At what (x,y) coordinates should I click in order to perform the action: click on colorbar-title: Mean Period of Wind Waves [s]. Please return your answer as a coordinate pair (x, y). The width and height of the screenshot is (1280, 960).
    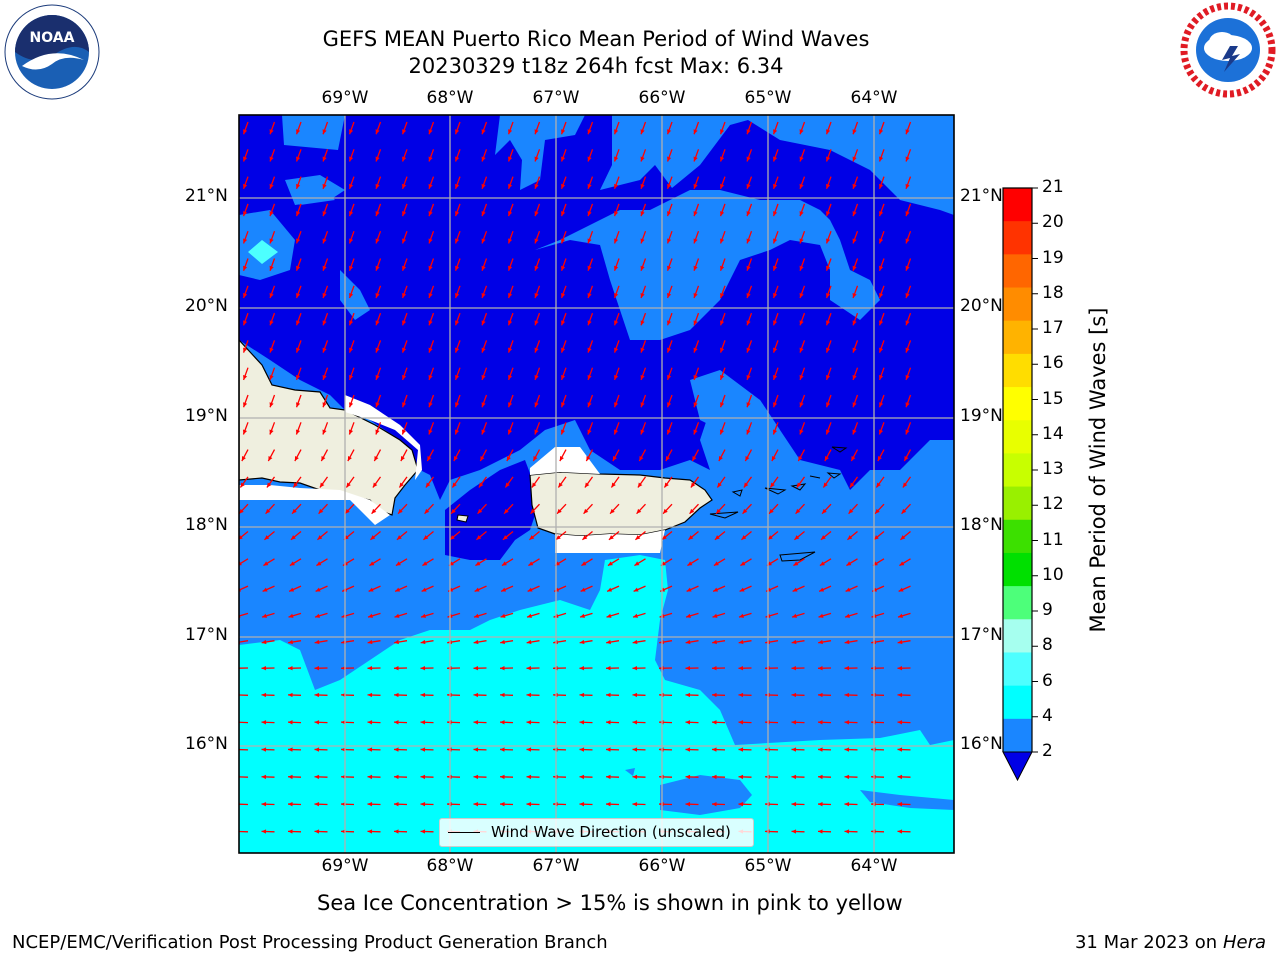
    Looking at the image, I should click on (1098, 470).